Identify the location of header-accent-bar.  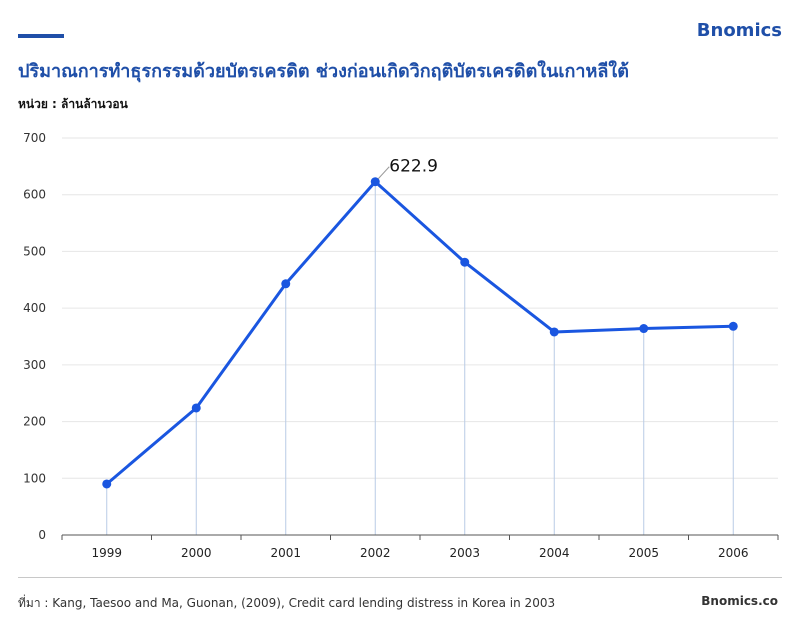
(41, 36).